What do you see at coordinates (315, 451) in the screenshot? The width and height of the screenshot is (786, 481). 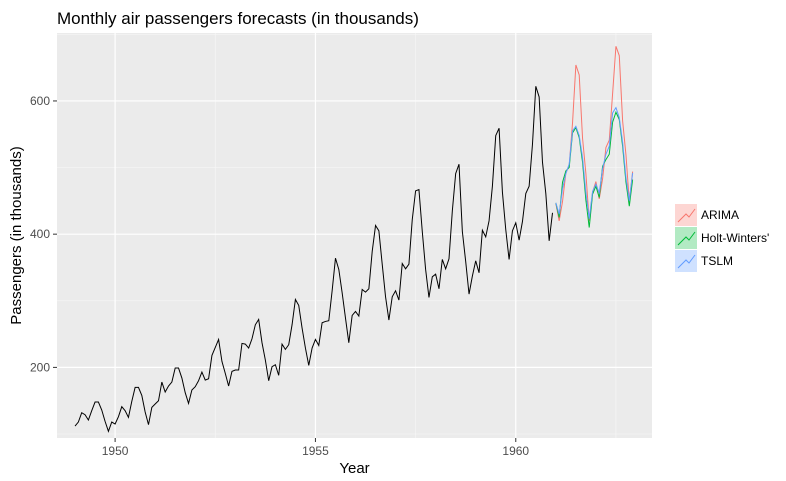 I see `x-tick-label: 1955` at bounding box center [315, 451].